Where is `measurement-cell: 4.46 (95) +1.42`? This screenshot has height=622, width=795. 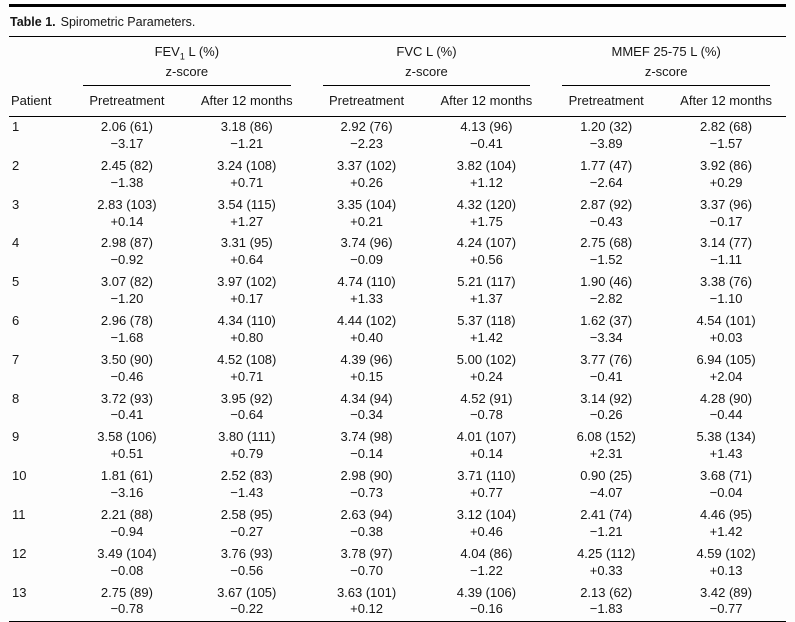 measurement-cell: 4.46 (95) +1.42 is located at coordinates (726, 523).